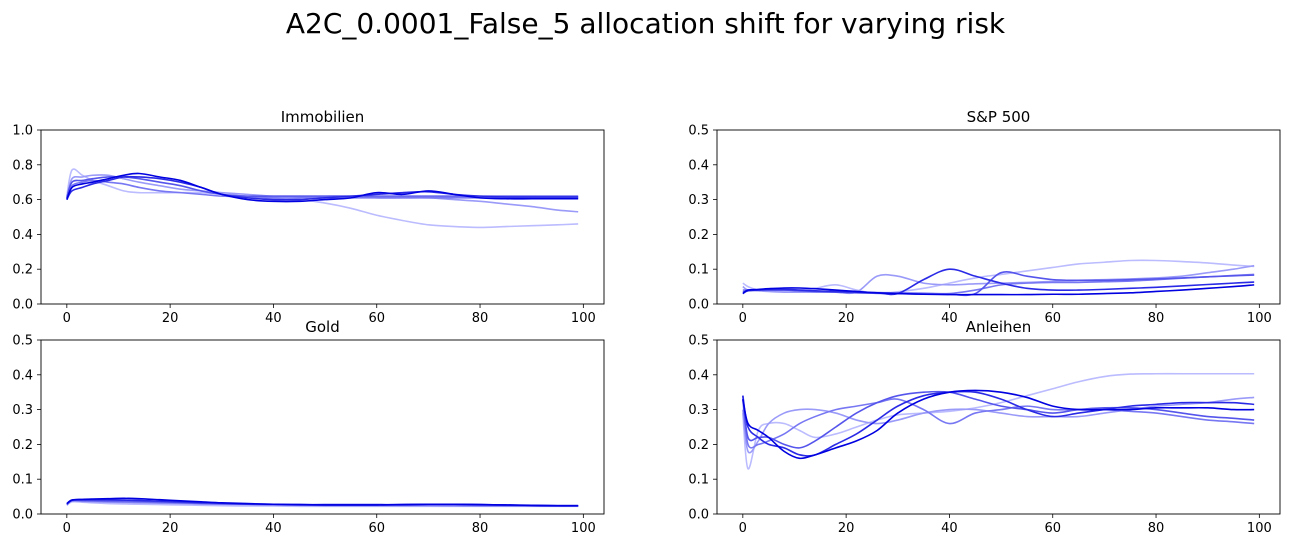 The width and height of the screenshot is (1291, 548). I want to click on panel-title: Anleihen, so click(999, 327).